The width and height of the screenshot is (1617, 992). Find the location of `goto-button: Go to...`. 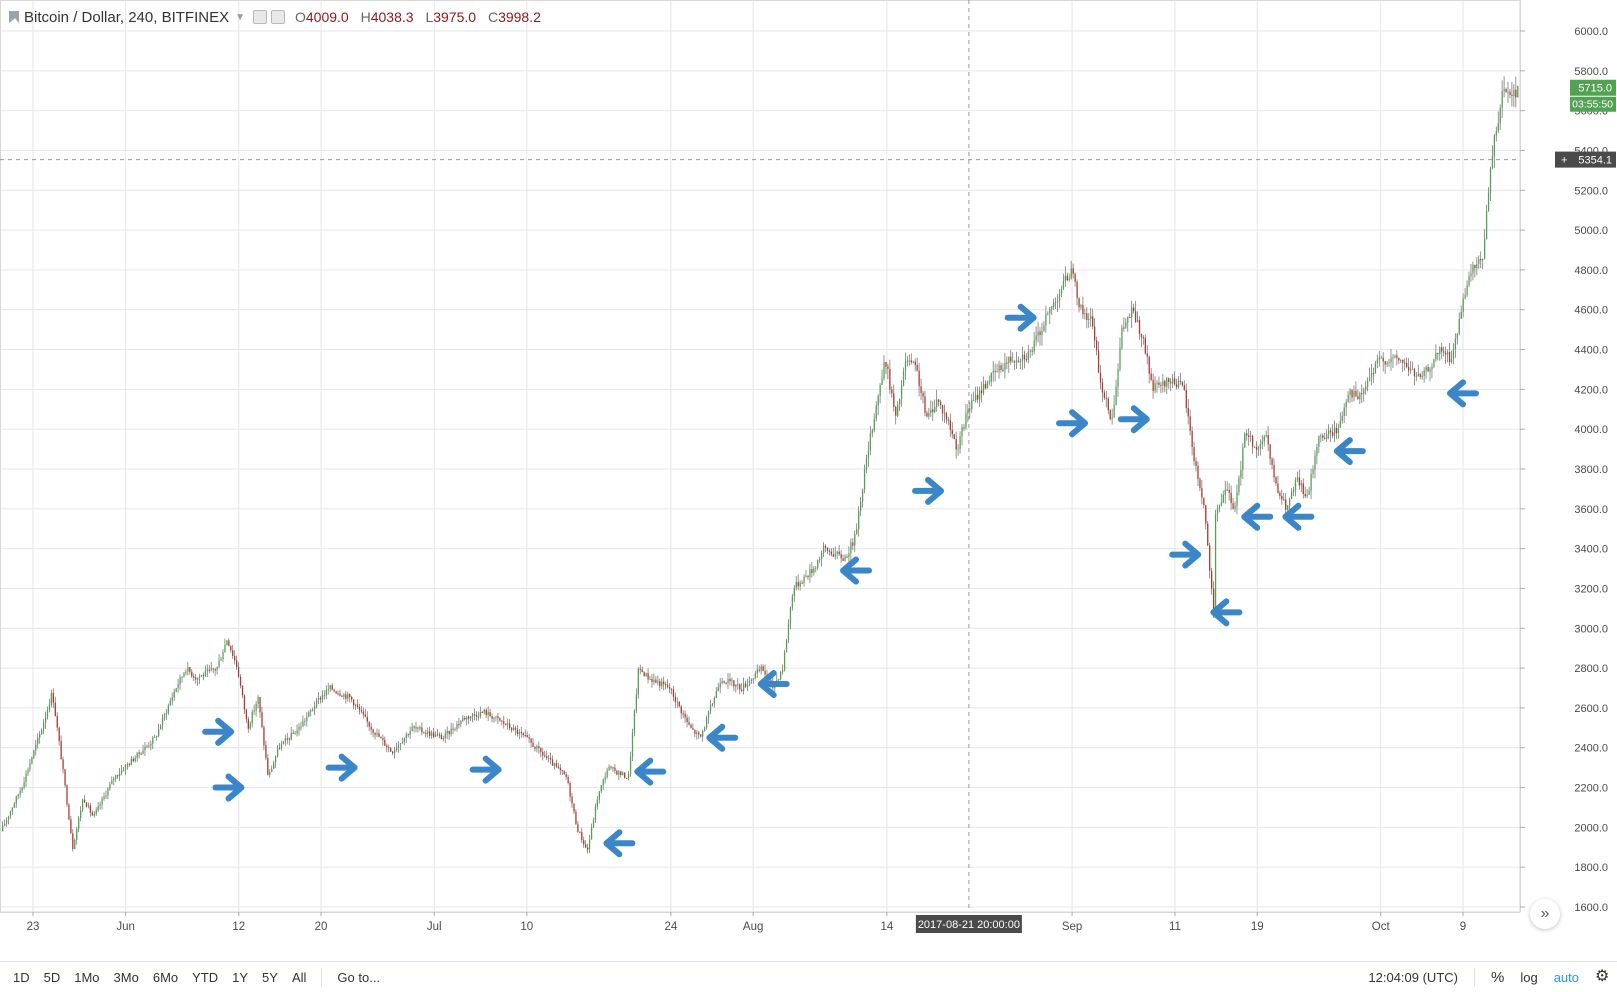

goto-button: Go to... is located at coordinates (359, 977).